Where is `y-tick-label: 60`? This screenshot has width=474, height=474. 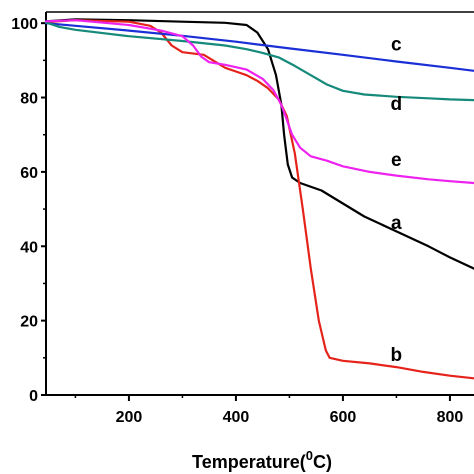 y-tick-label: 60 is located at coordinates (29, 173).